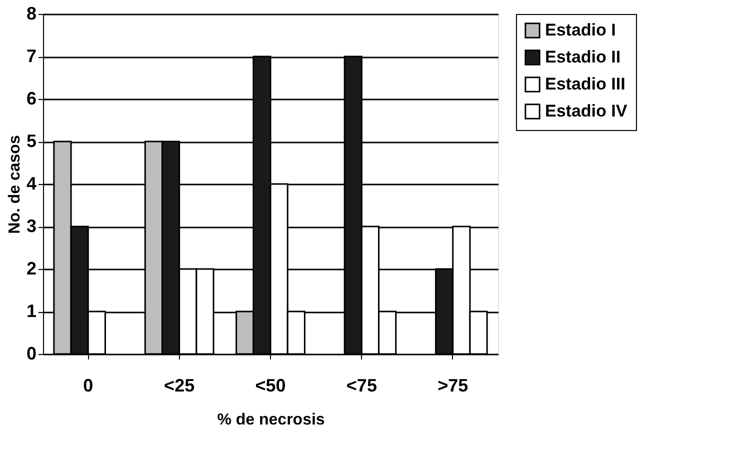 This screenshot has width=752, height=472. Describe the element at coordinates (270, 386) in the screenshot. I see `x-tick-label: <50` at that location.